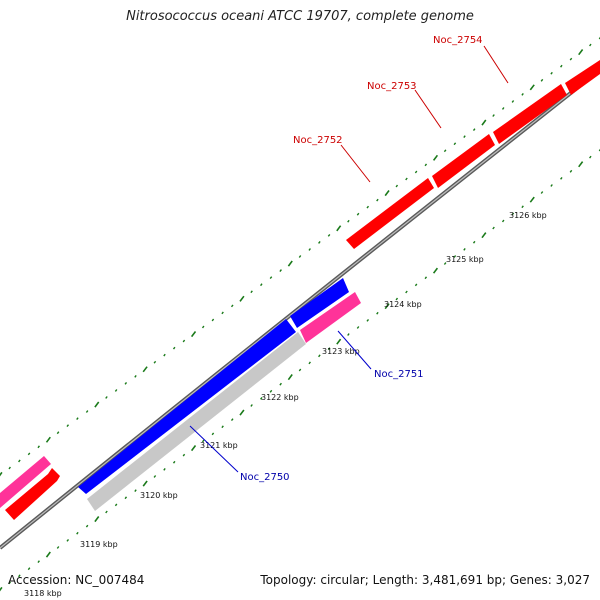  I want to click on axis-label-3125: 3125 kbp, so click(465, 259).